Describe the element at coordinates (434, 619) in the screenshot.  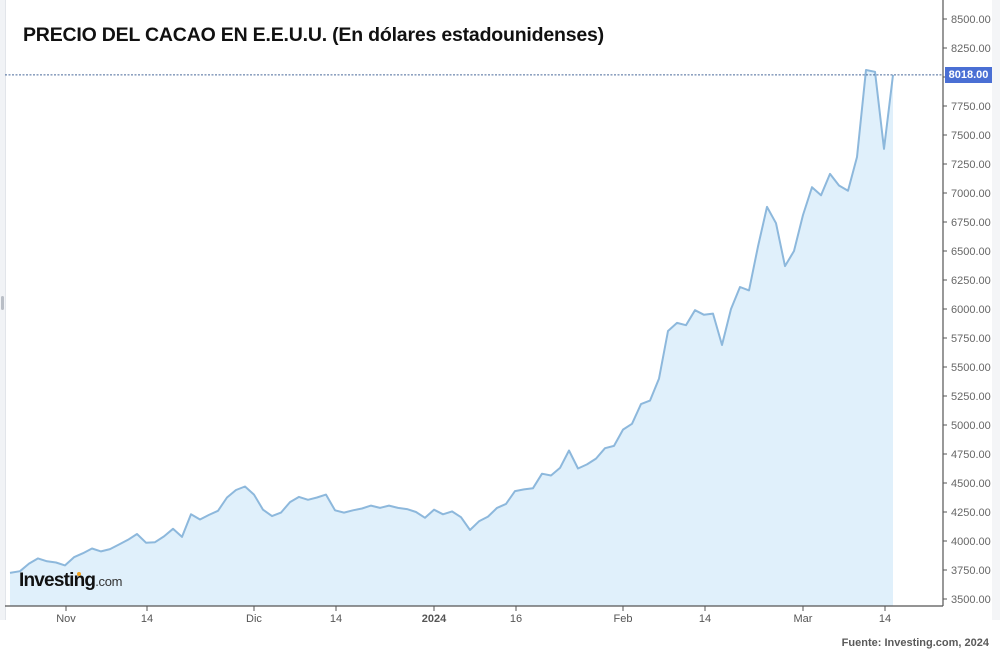
I see `x-tick-label: 2024` at that location.